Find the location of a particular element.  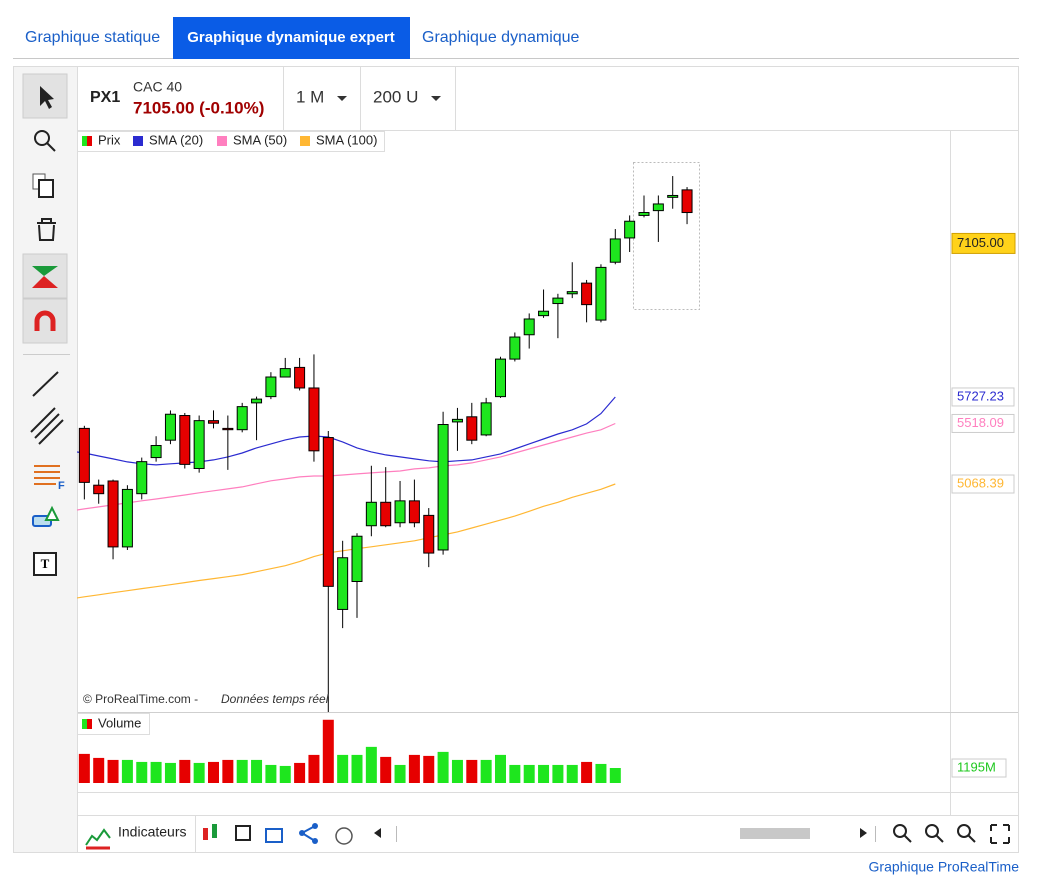

trash-icon is located at coordinates (46, 229).